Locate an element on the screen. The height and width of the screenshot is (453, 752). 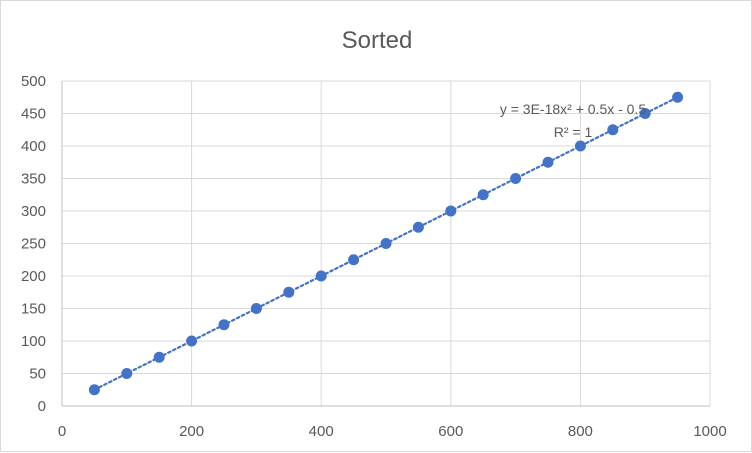
y-tick-label: 150 is located at coordinates (33, 309).